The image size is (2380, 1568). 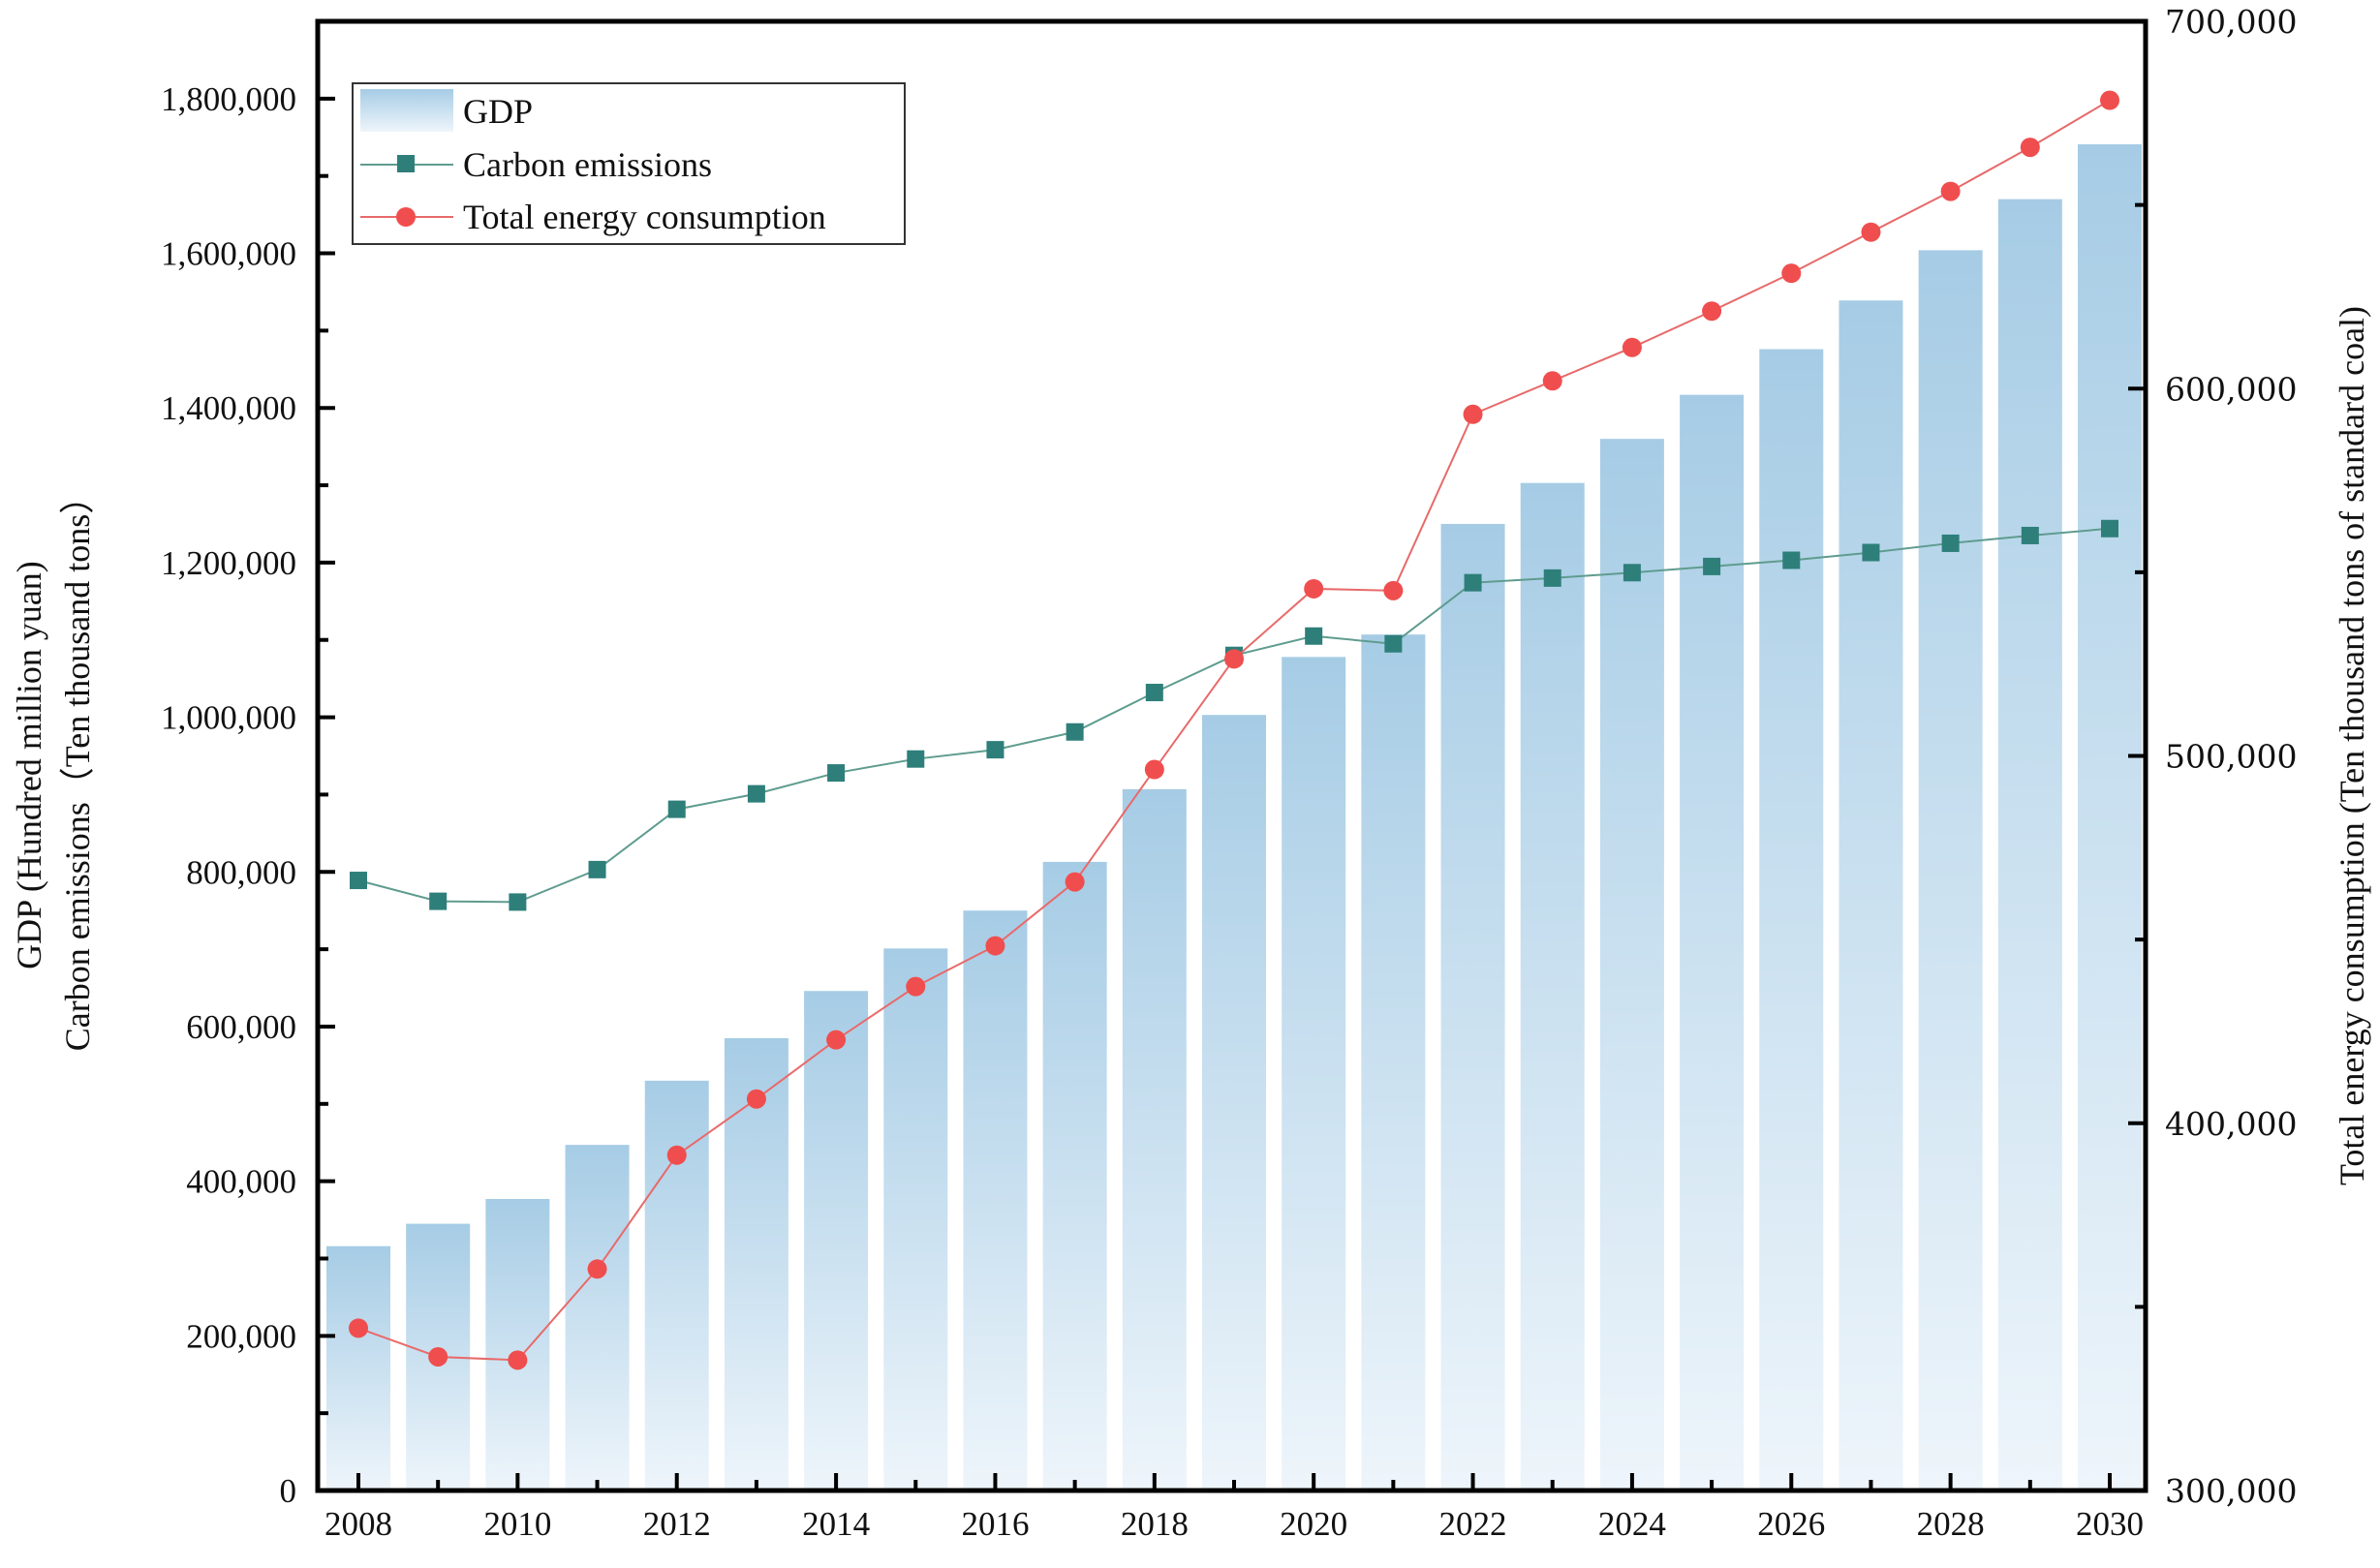 I want to click on x-tick-label: 2030, so click(x=2110, y=1524).